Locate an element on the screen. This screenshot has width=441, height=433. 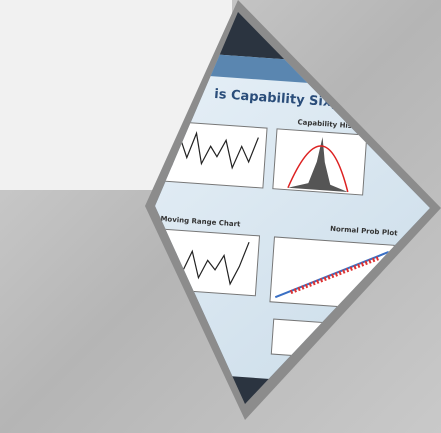
histogram is located at coordinates (317, 164).